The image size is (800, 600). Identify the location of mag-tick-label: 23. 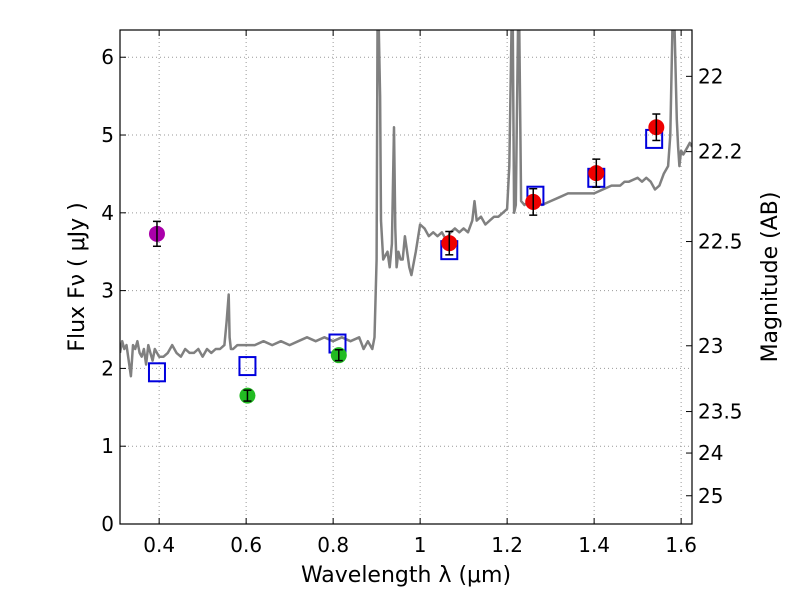
(710, 346).